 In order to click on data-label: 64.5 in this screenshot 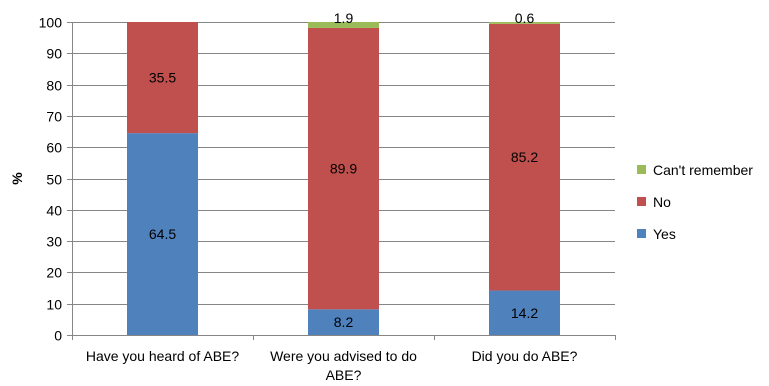, I will do `click(162, 234)`.